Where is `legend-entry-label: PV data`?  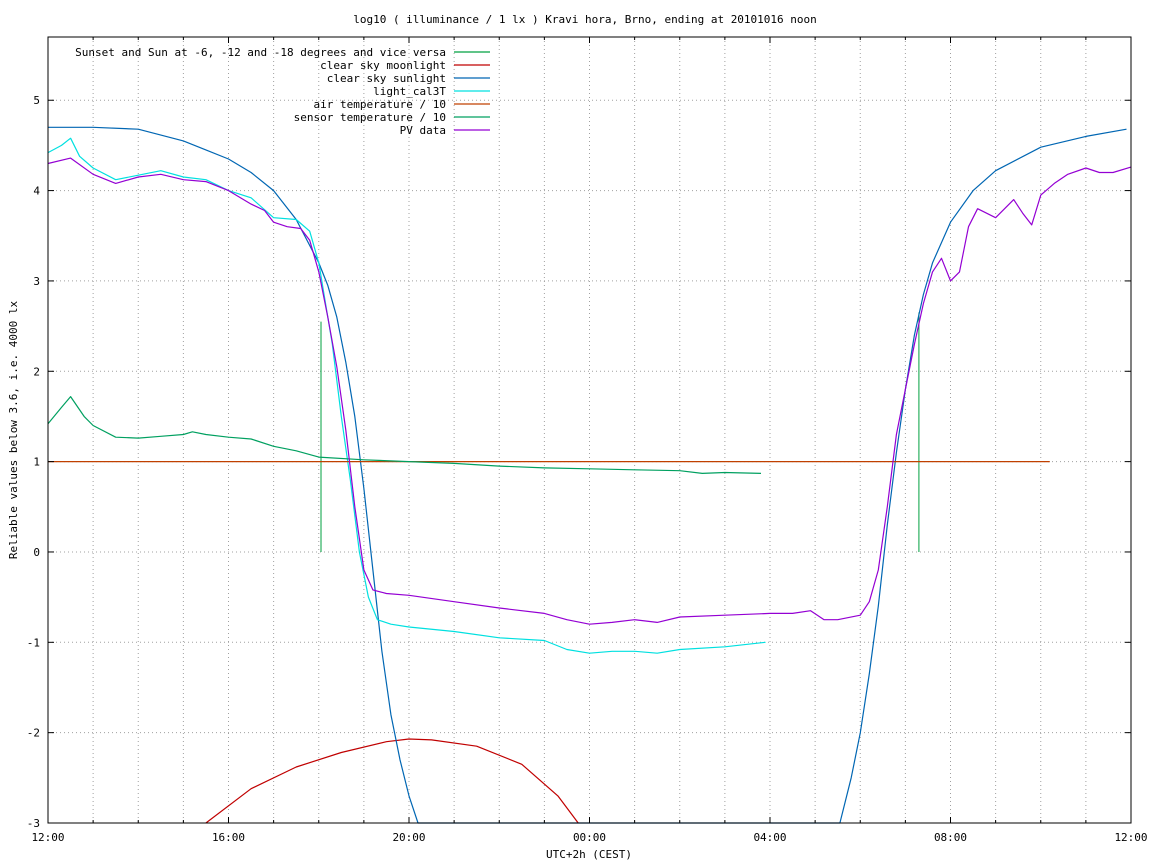
legend-entry-label: PV data is located at coordinates (423, 130).